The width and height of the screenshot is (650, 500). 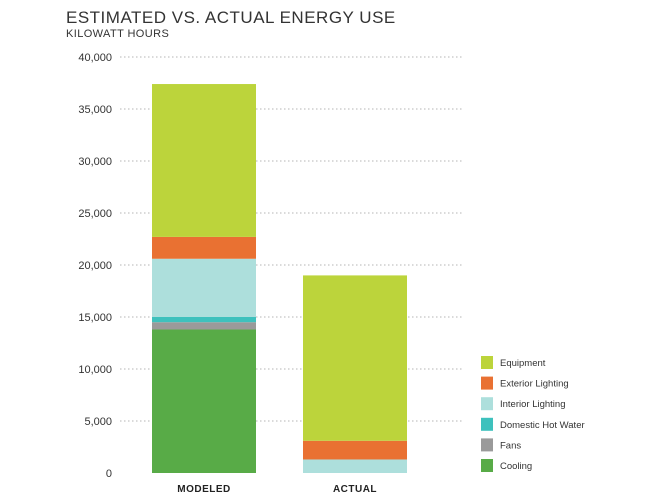 I want to click on bar-segment-cooling, so click(x=204, y=401).